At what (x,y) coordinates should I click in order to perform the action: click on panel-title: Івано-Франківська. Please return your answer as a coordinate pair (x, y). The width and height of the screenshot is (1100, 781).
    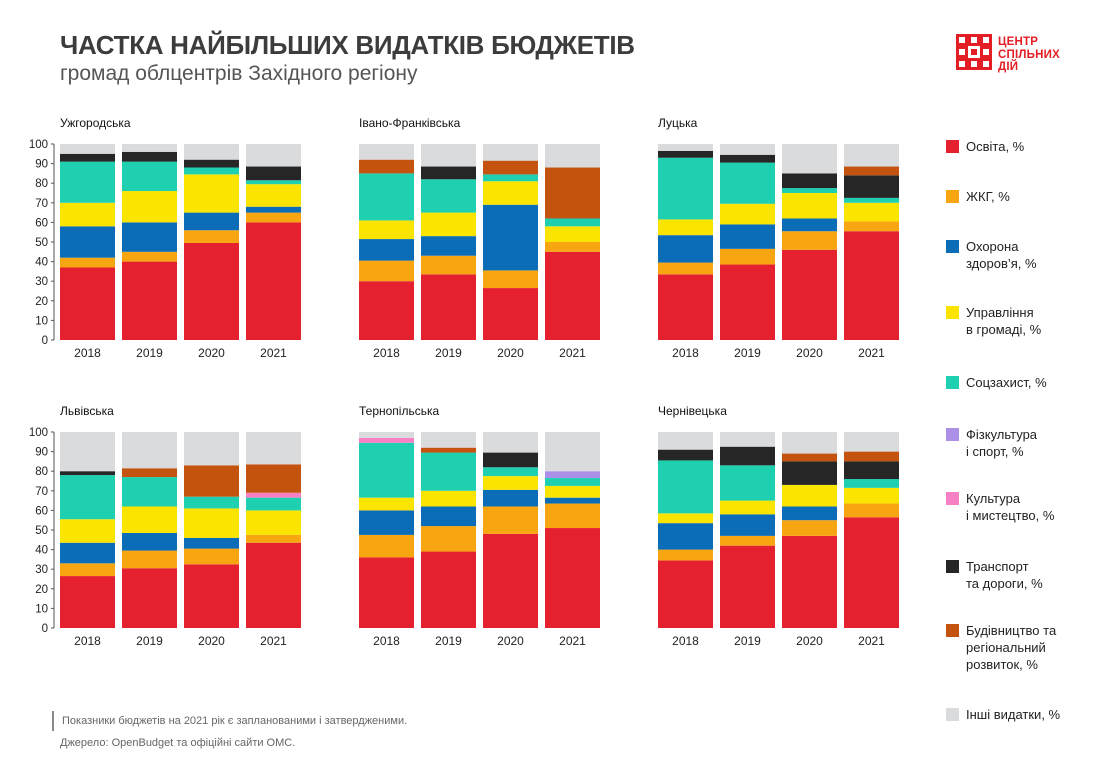
    Looking at the image, I should click on (410, 123).